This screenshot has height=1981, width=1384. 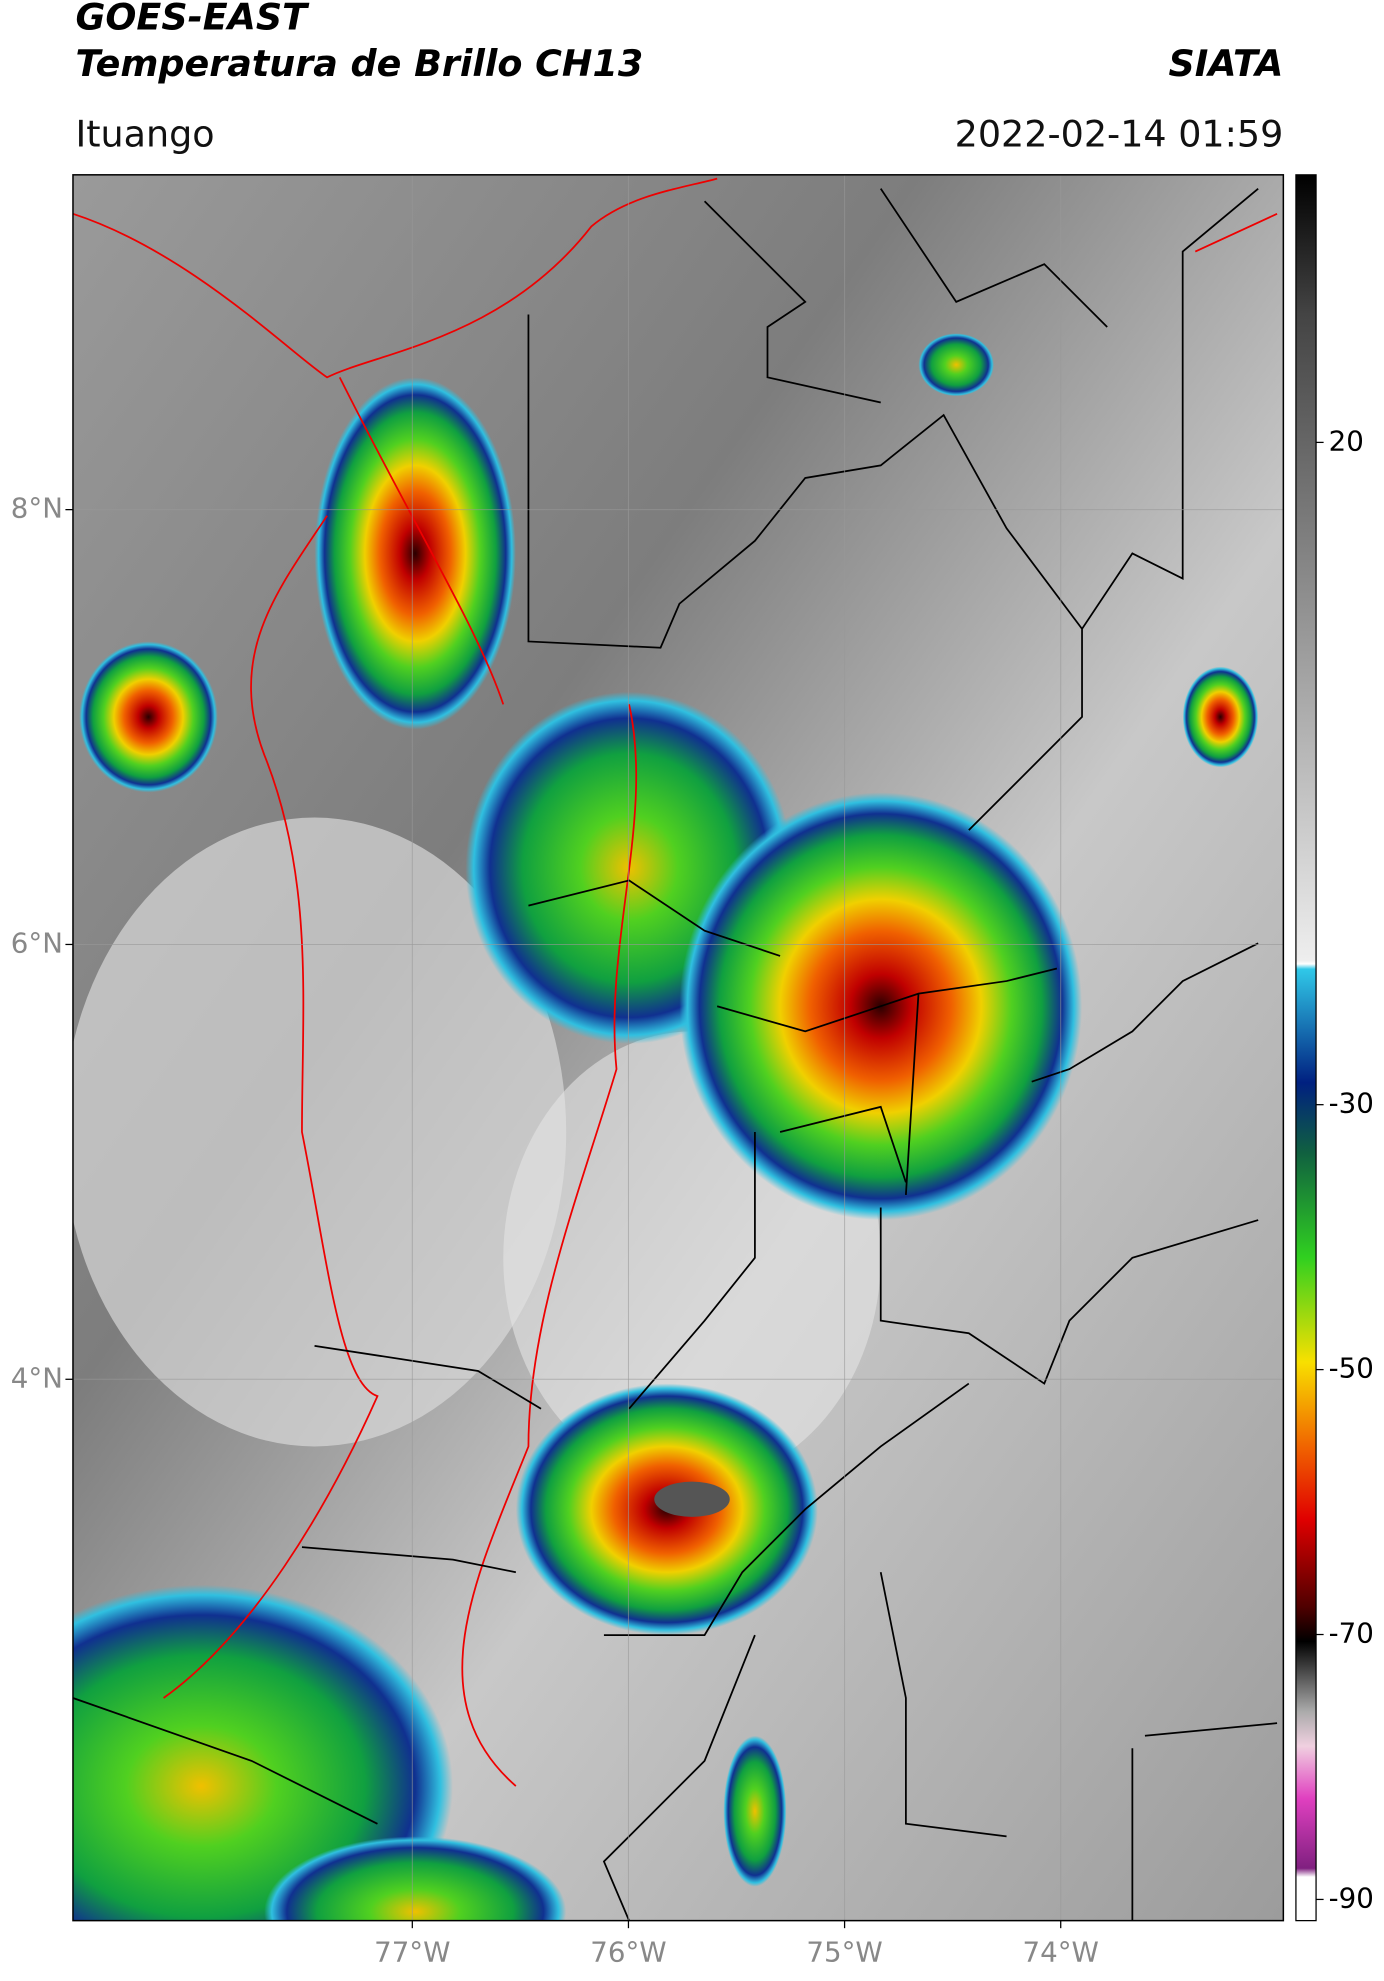 I want to click on location: Ituango, so click(x=144, y=133).